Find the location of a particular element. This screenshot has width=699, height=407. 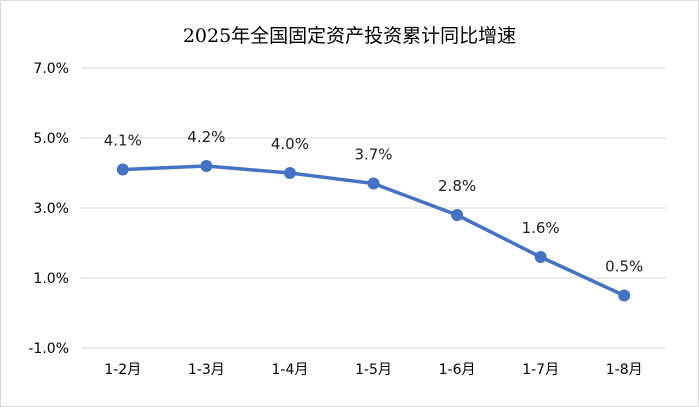

x-tick-label: 1-4月 is located at coordinates (289, 370).